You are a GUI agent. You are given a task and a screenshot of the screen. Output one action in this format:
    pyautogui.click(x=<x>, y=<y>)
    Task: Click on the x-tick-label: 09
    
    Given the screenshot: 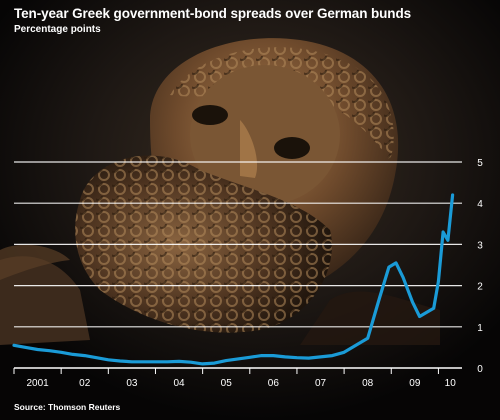 What is the action you would take?
    pyautogui.click(x=415, y=383)
    